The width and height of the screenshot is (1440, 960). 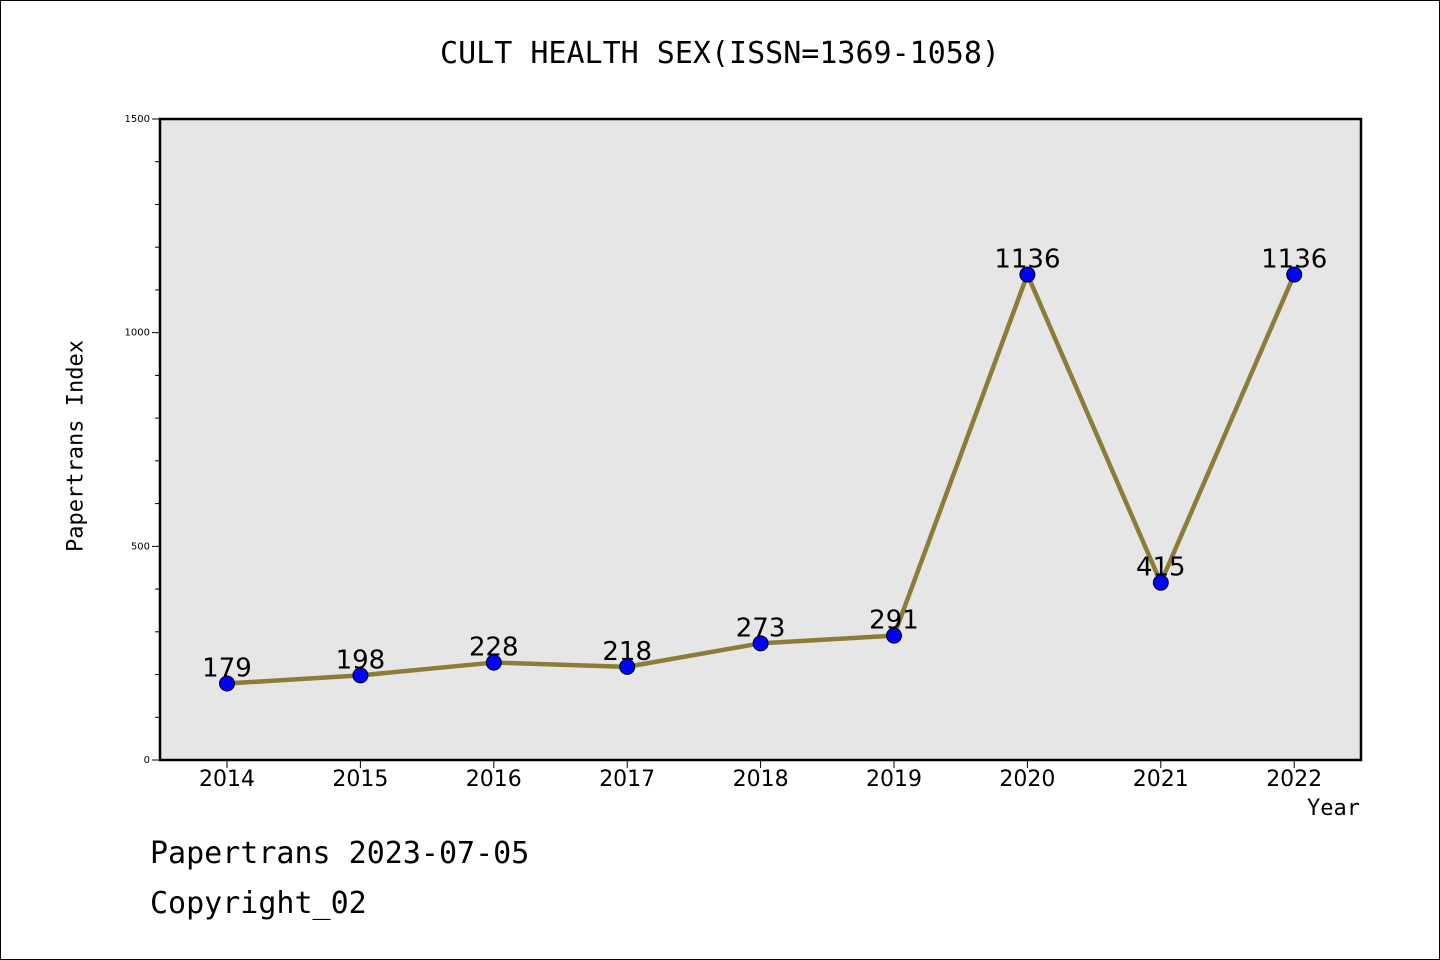 I want to click on data-label: 228, so click(x=494, y=648).